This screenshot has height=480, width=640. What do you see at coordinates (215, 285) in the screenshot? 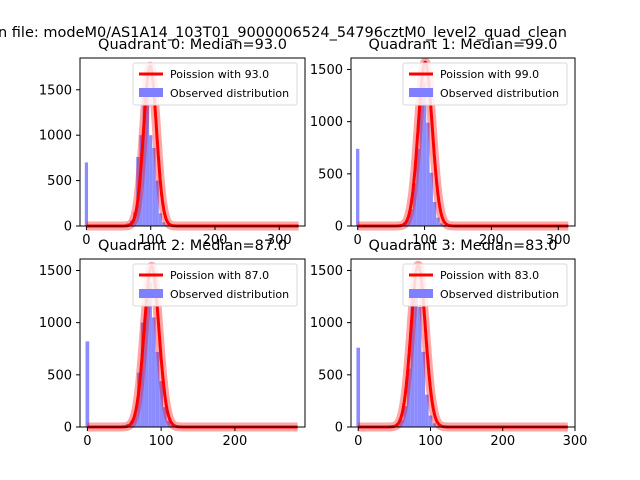
I see `legend: Poission with 87.0 Observed distribution` at bounding box center [215, 285].